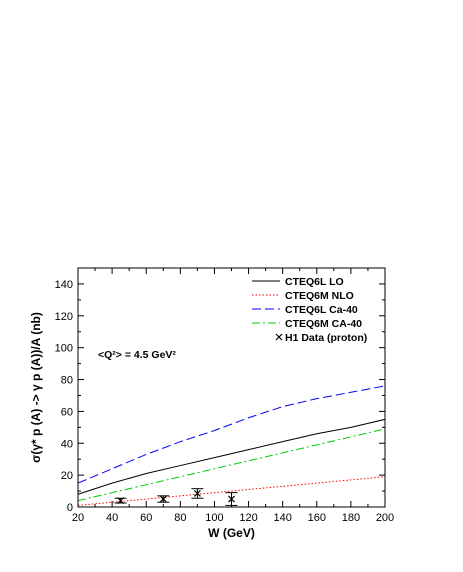 Image resolution: width=463 pixels, height=572 pixels. Describe the element at coordinates (67, 476) in the screenshot. I see `y-tick-label: 20` at that location.